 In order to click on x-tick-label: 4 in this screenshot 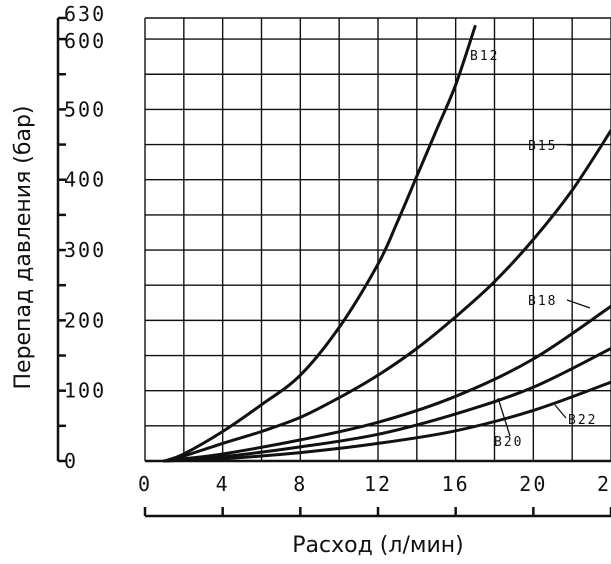, I will do `click(223, 484)`.